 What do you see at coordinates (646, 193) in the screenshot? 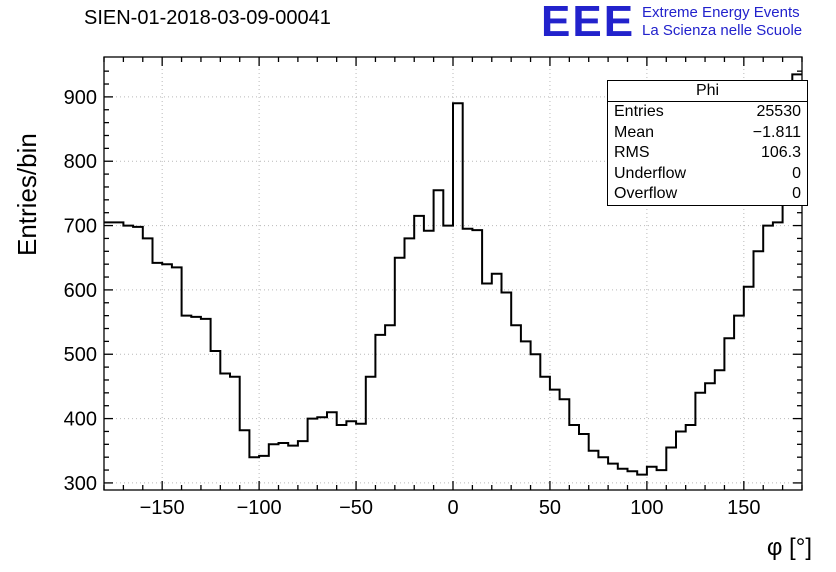
I see `stats-row-label: Overflow` at bounding box center [646, 193].